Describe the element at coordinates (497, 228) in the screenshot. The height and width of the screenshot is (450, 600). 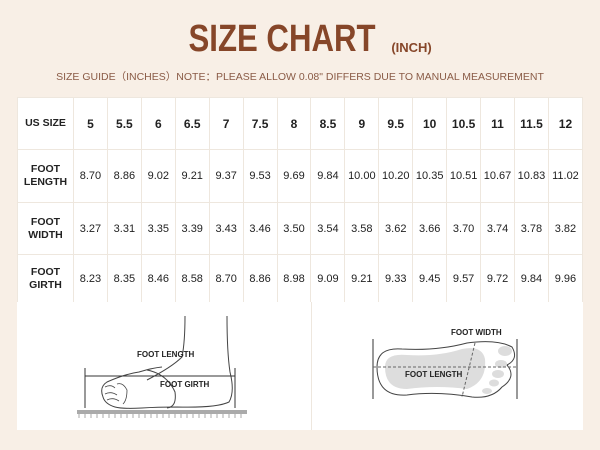
I see `value-cell: 3.74` at that location.